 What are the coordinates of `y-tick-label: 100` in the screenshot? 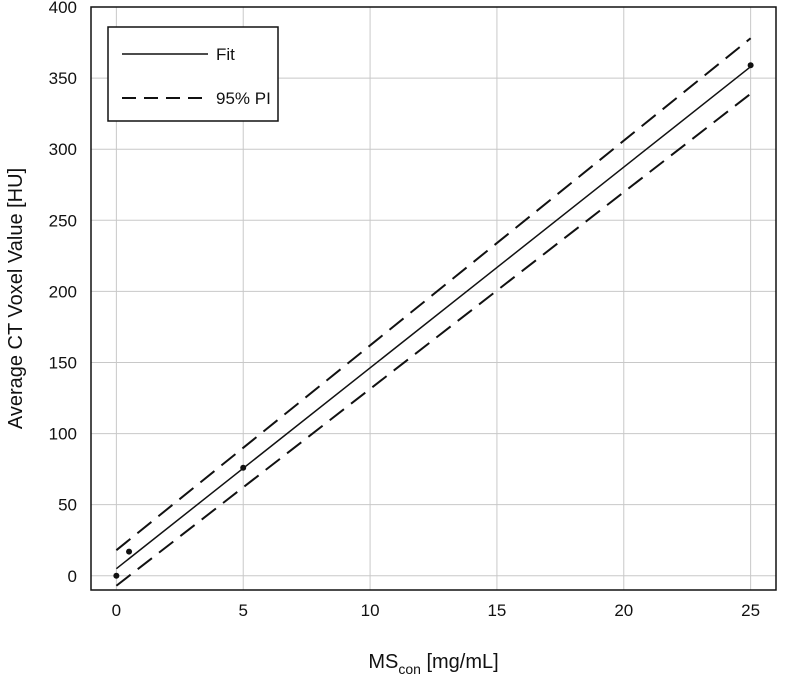 It's located at (63, 434).